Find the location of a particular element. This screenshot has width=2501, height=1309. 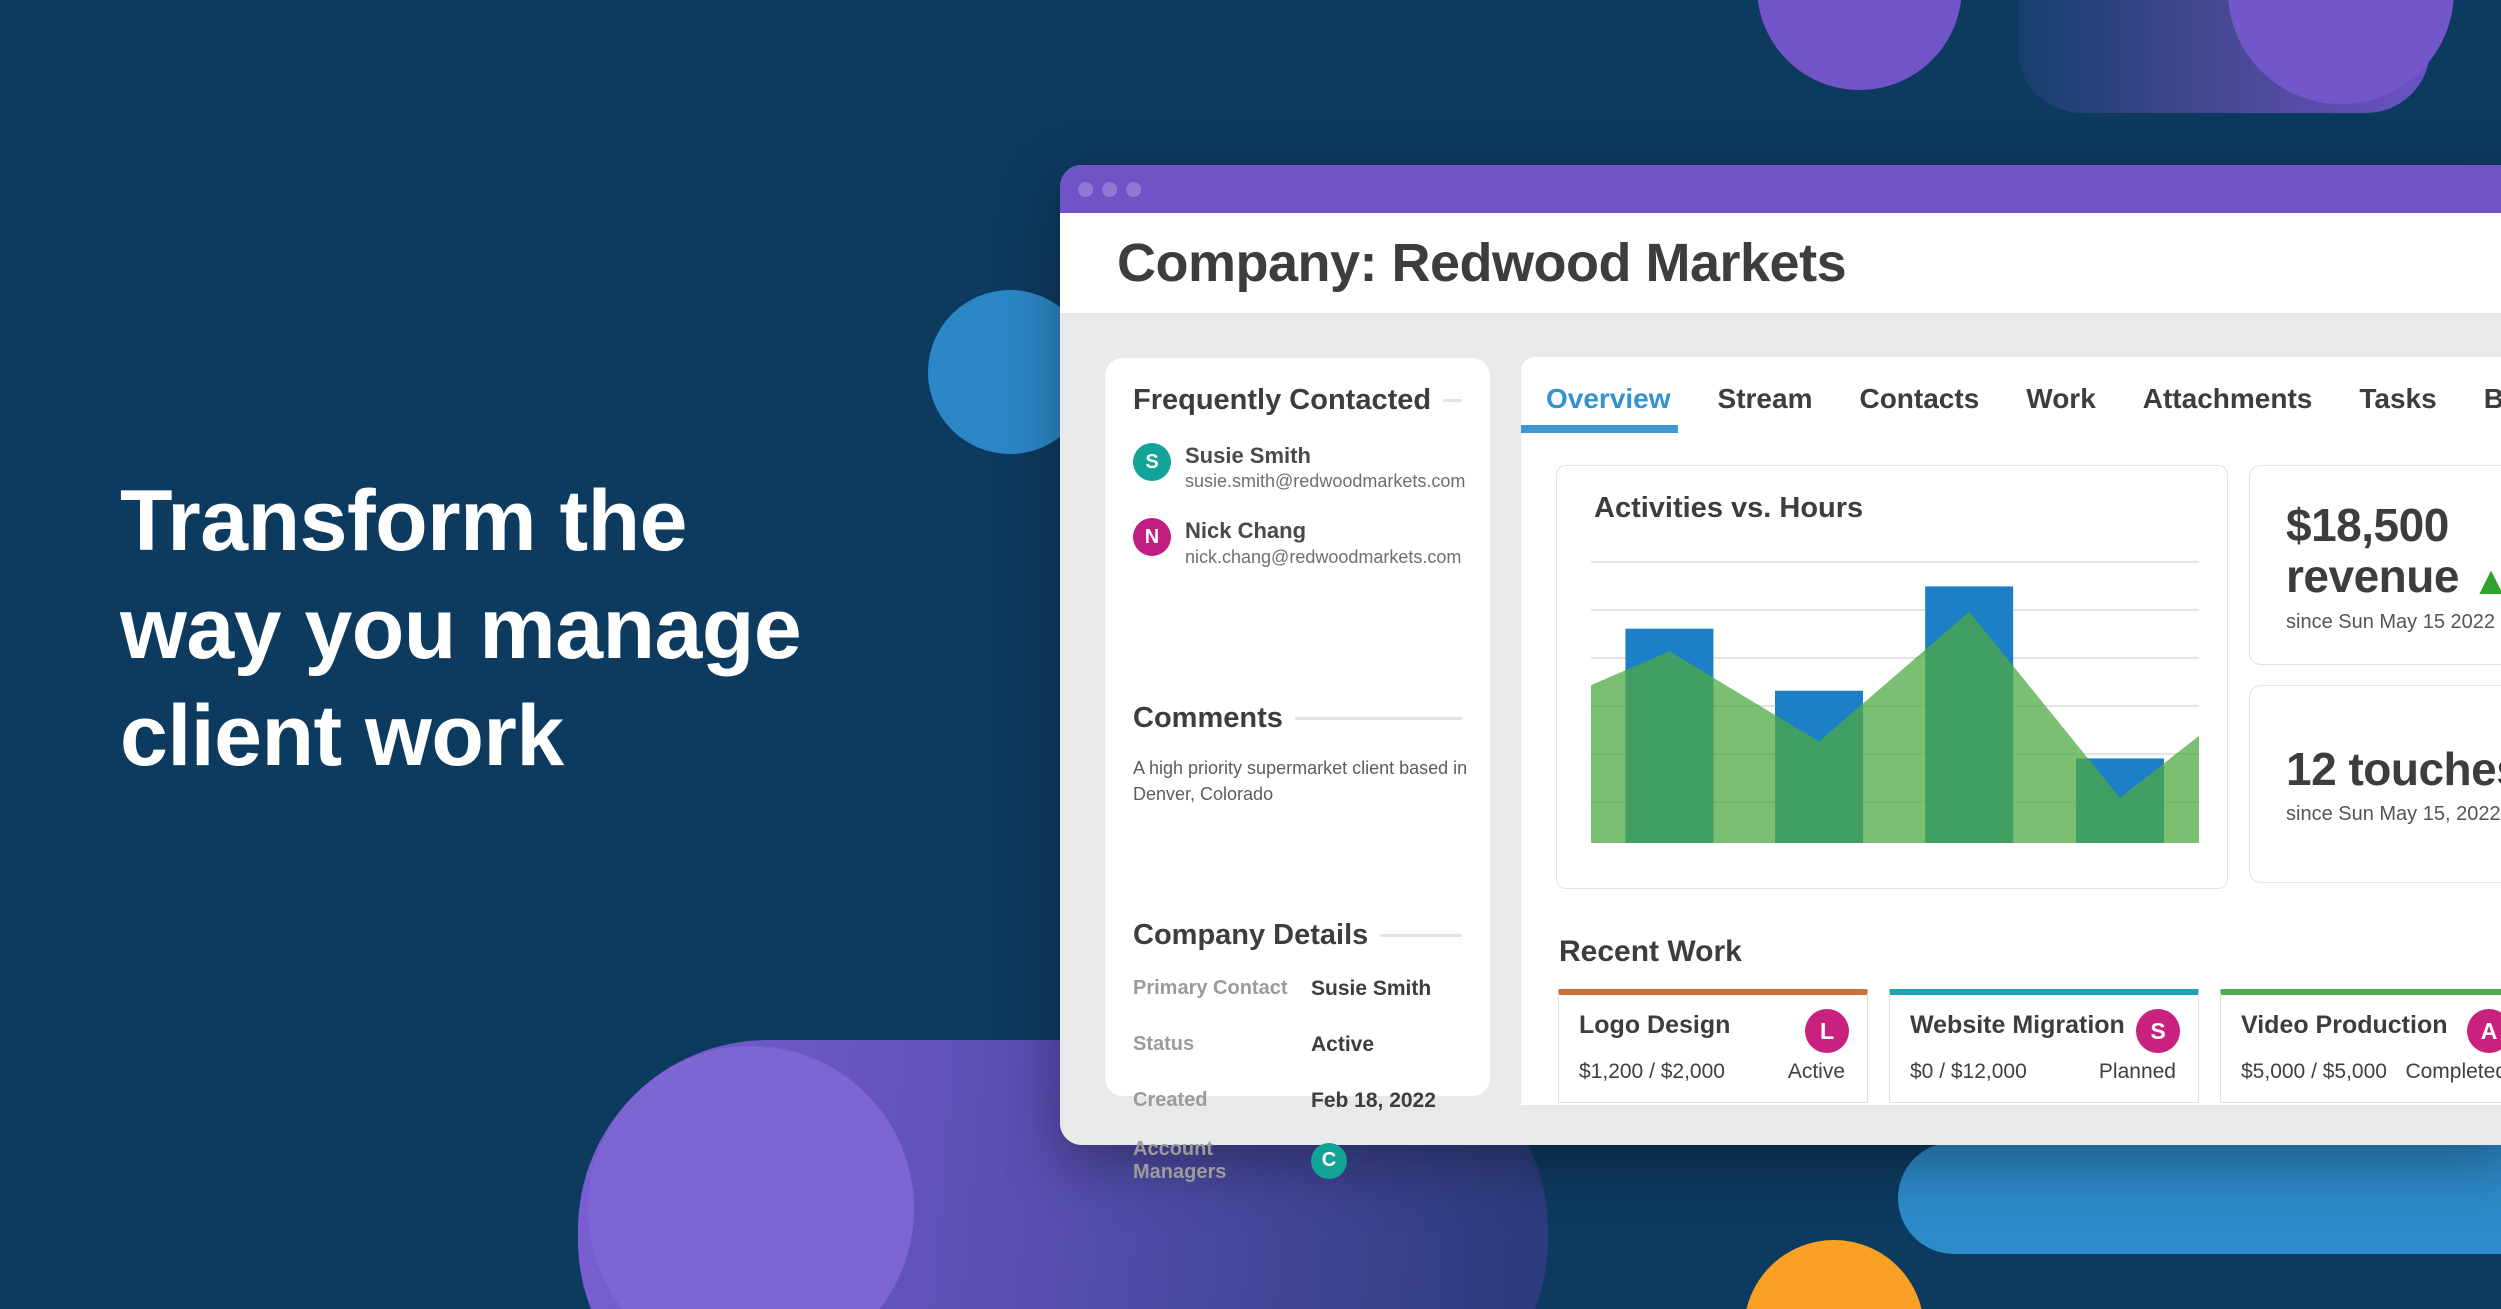

touches-value: 12 touches is located at coordinates (2393, 769).